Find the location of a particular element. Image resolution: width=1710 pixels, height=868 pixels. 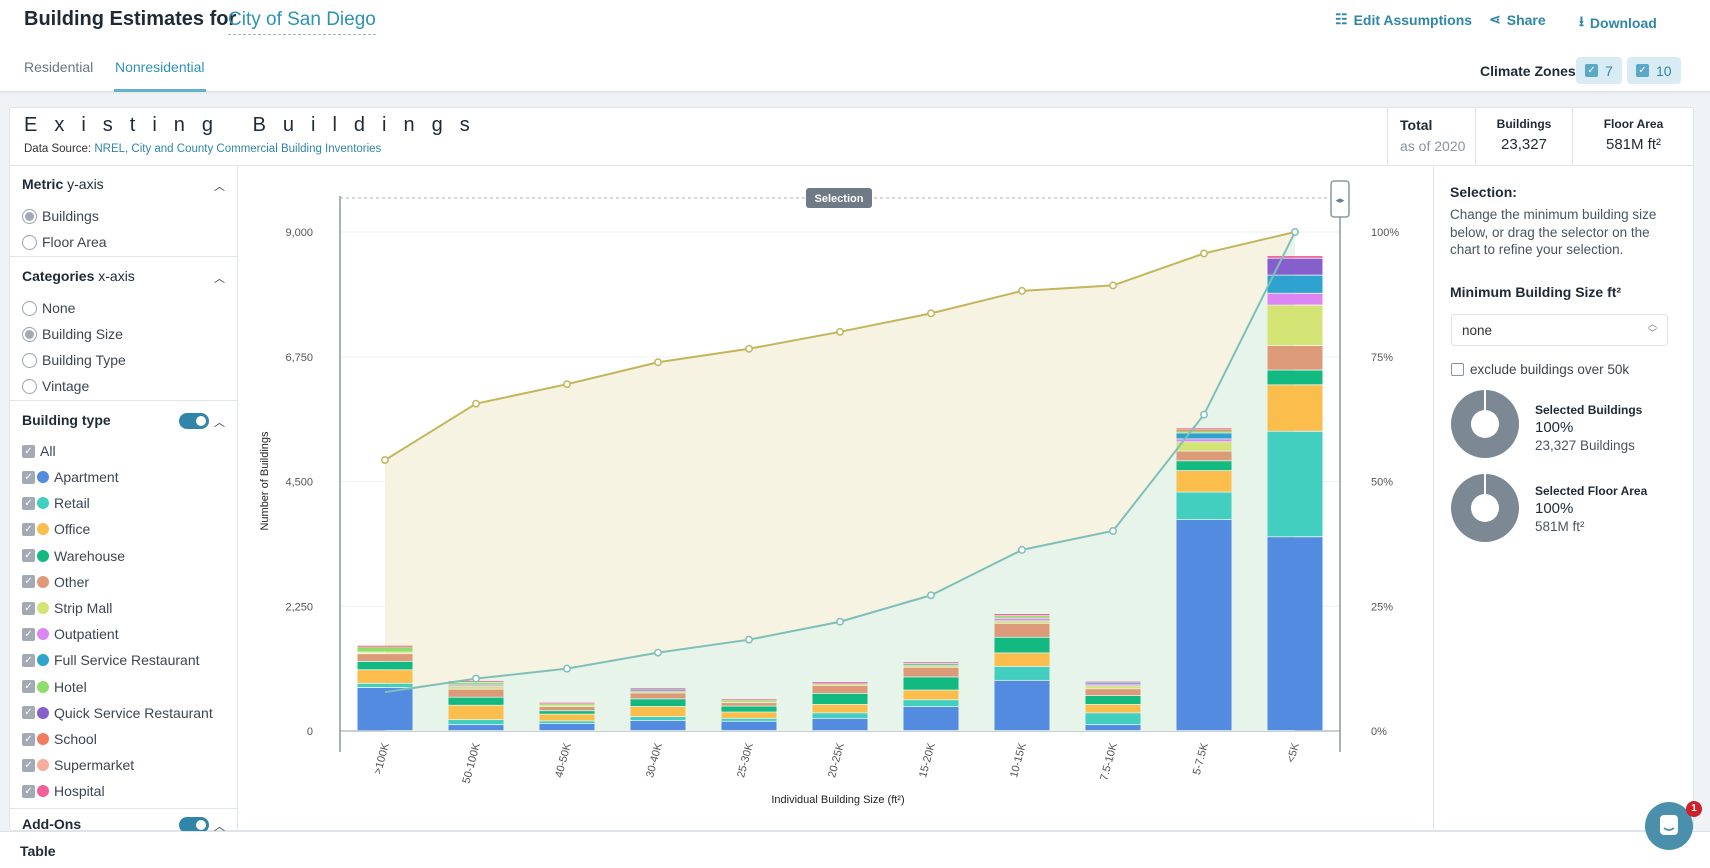

option-label: None is located at coordinates (59, 308).